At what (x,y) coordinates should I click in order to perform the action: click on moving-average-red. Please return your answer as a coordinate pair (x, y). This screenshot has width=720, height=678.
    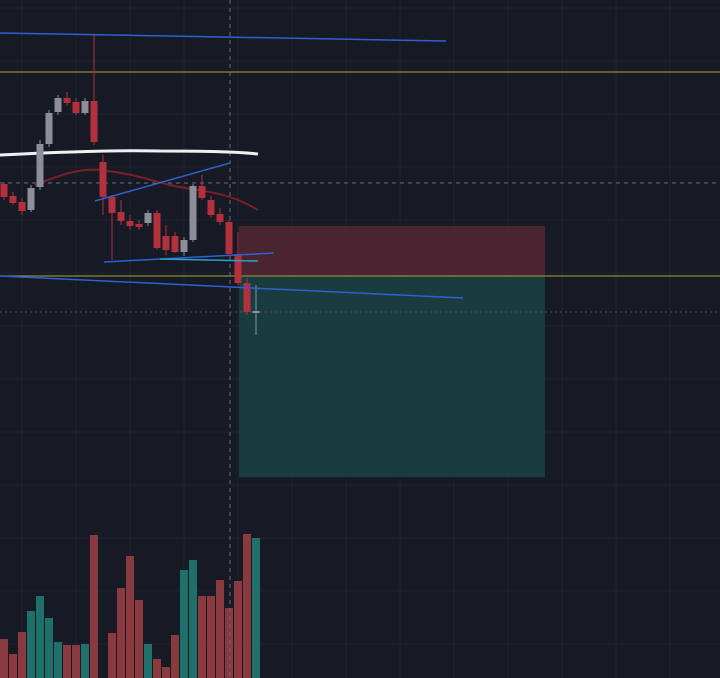
    Looking at the image, I should click on (146, 189).